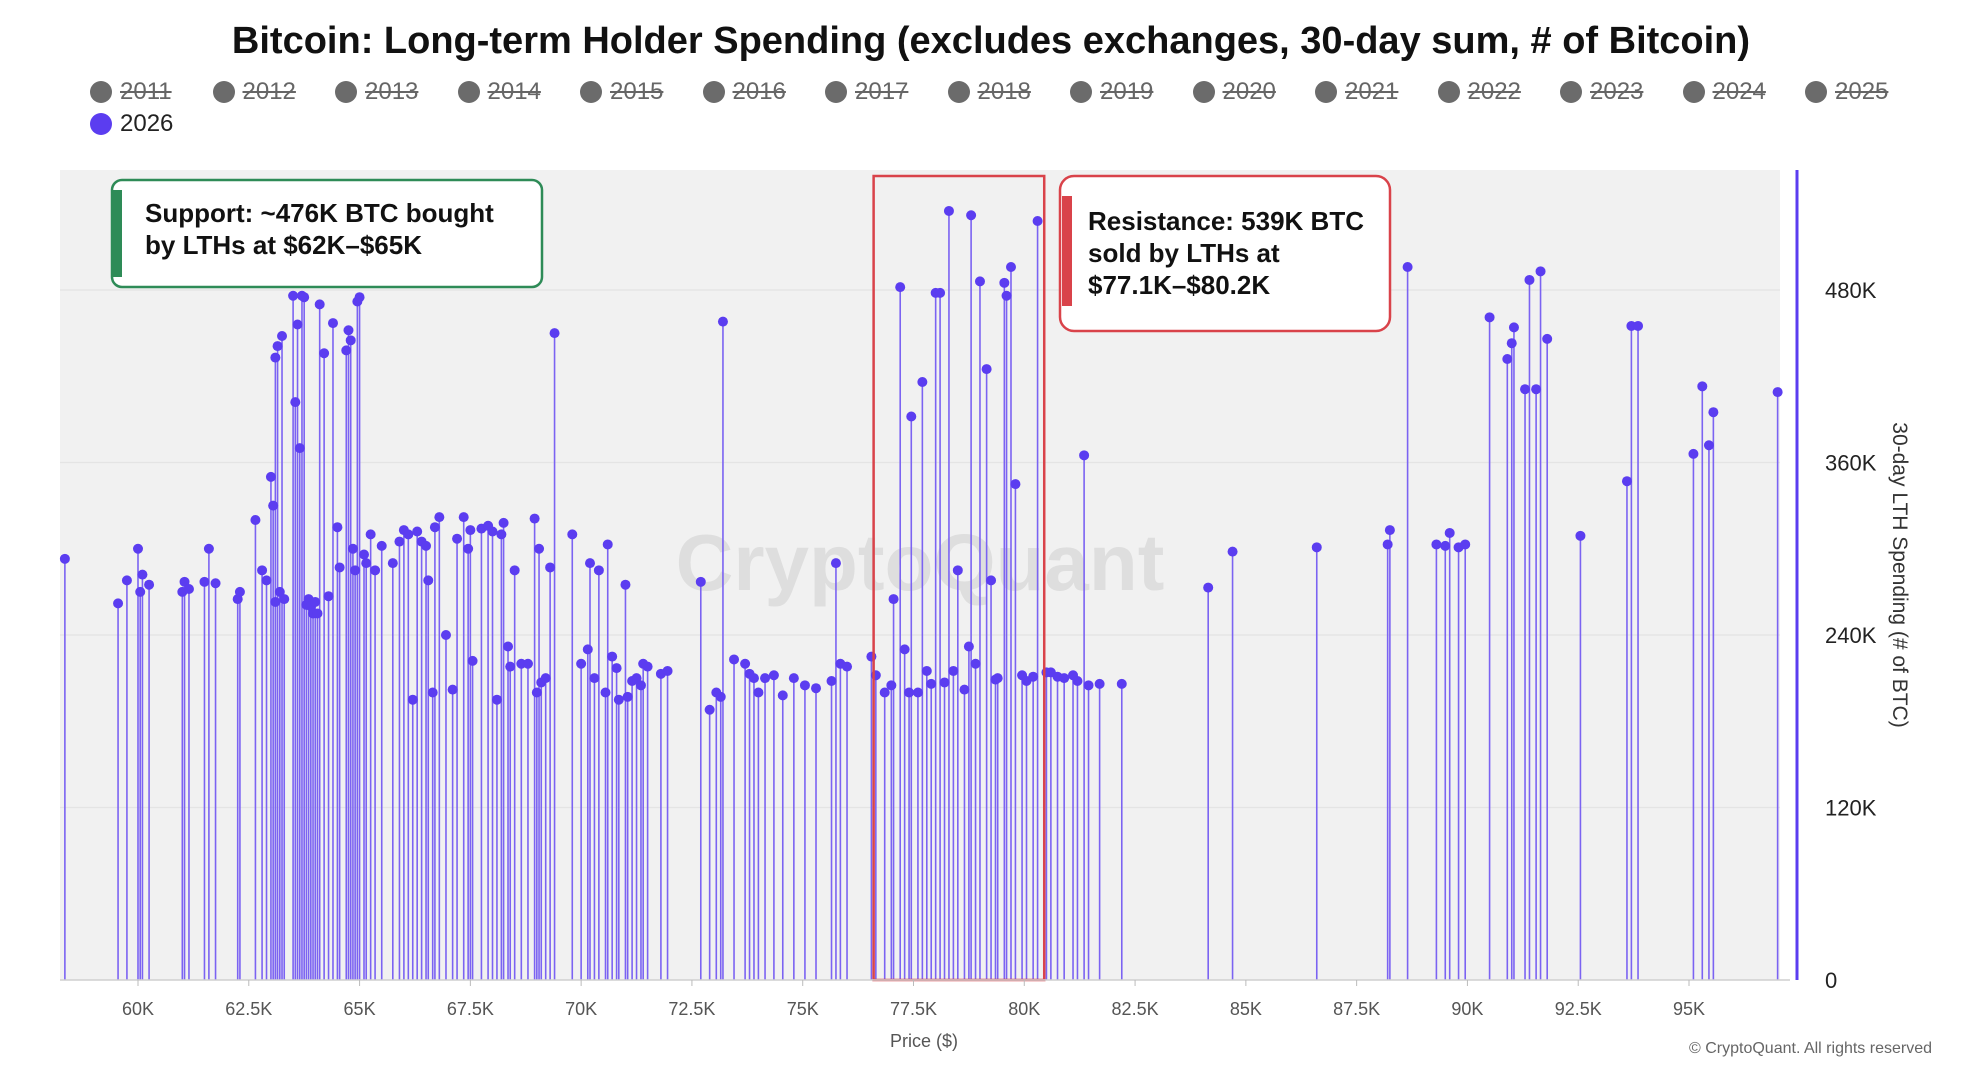 This screenshot has width=1982, height=1072. What do you see at coordinates (1111, 92) in the screenshot?
I see `legend-item-2019: 2019` at bounding box center [1111, 92].